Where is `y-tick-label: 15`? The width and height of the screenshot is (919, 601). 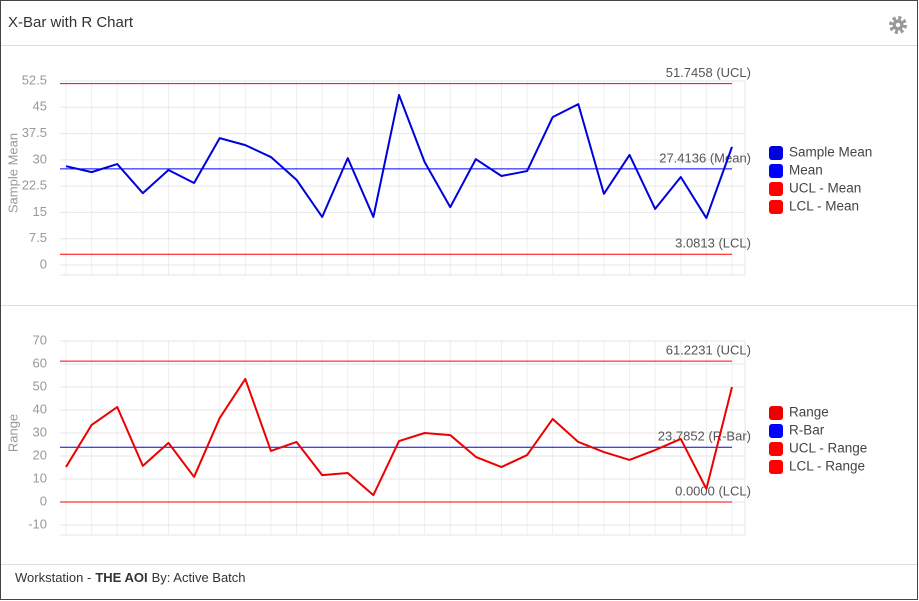 y-tick-label: 15 is located at coordinates (40, 211).